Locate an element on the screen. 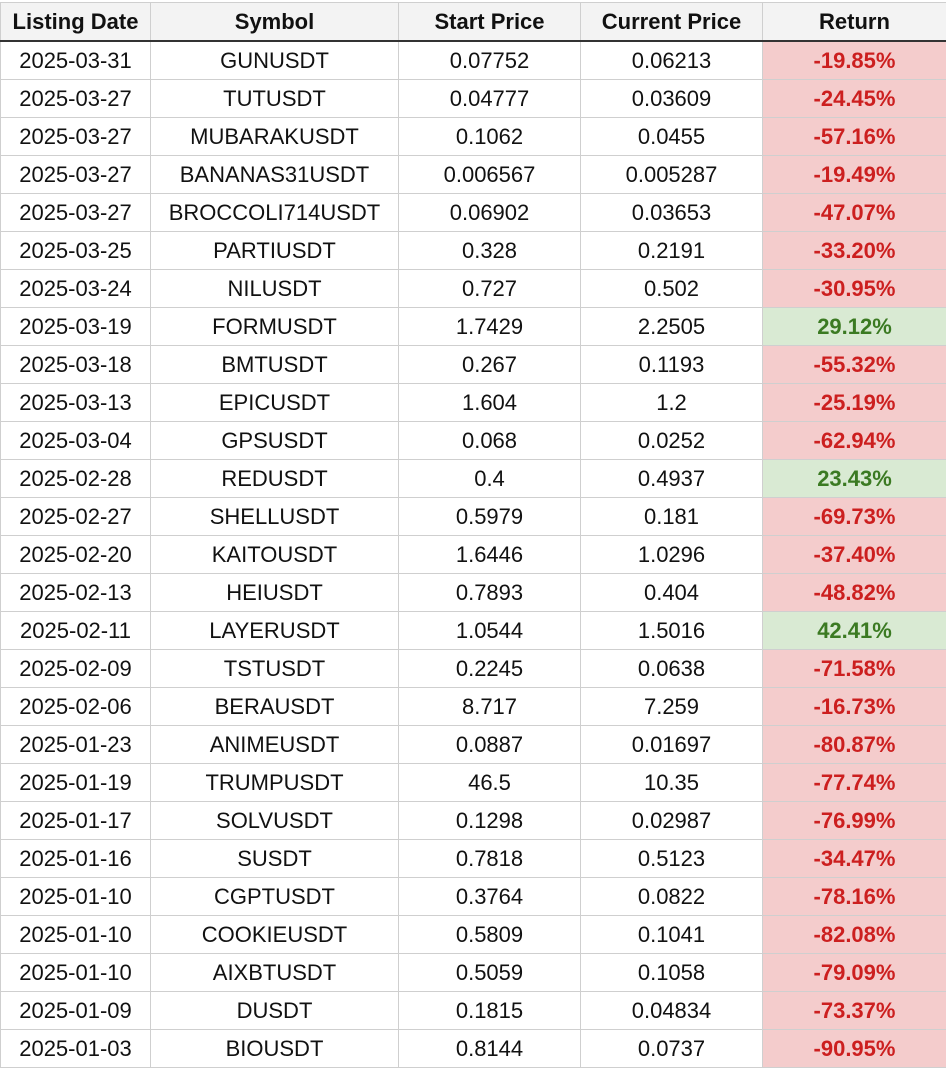 The width and height of the screenshot is (946, 1070). table-row: 2025-02-09 TSTUSDT 0.2245 0.0638 -71.58% is located at coordinates (473, 668).